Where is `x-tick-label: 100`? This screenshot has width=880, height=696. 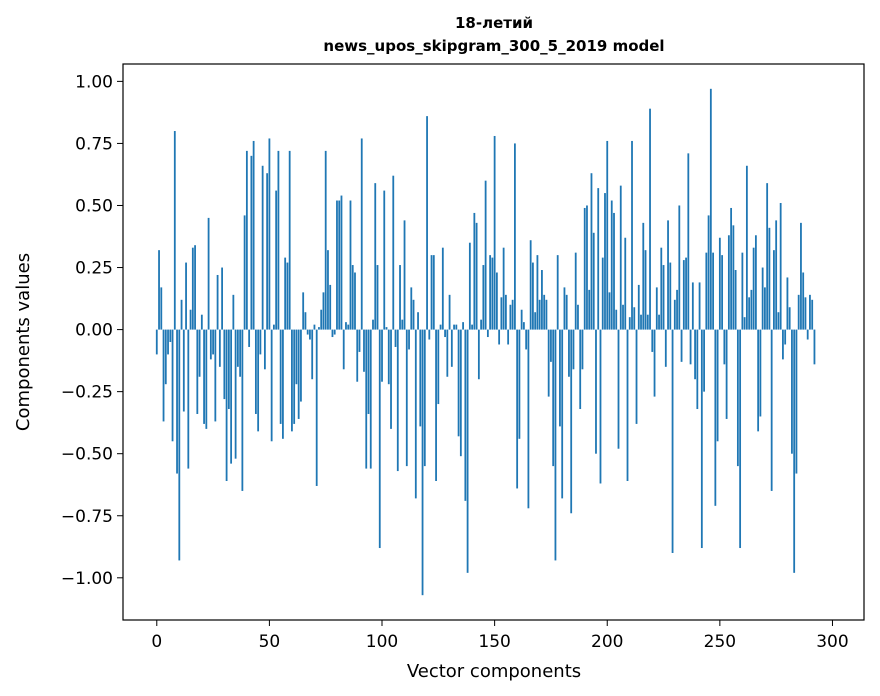
x-tick-label: 100 is located at coordinates (382, 642).